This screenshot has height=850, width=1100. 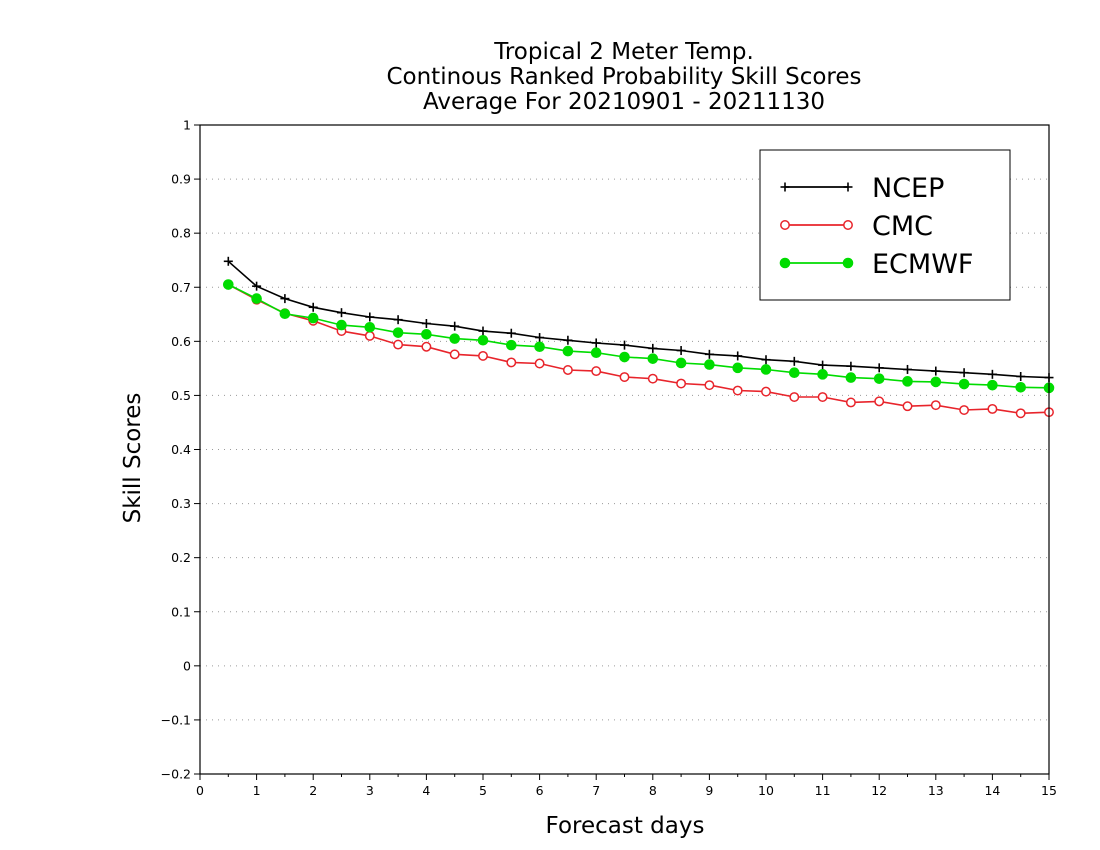 What do you see at coordinates (596, 790) in the screenshot?
I see `x-tick-label: 7` at bounding box center [596, 790].